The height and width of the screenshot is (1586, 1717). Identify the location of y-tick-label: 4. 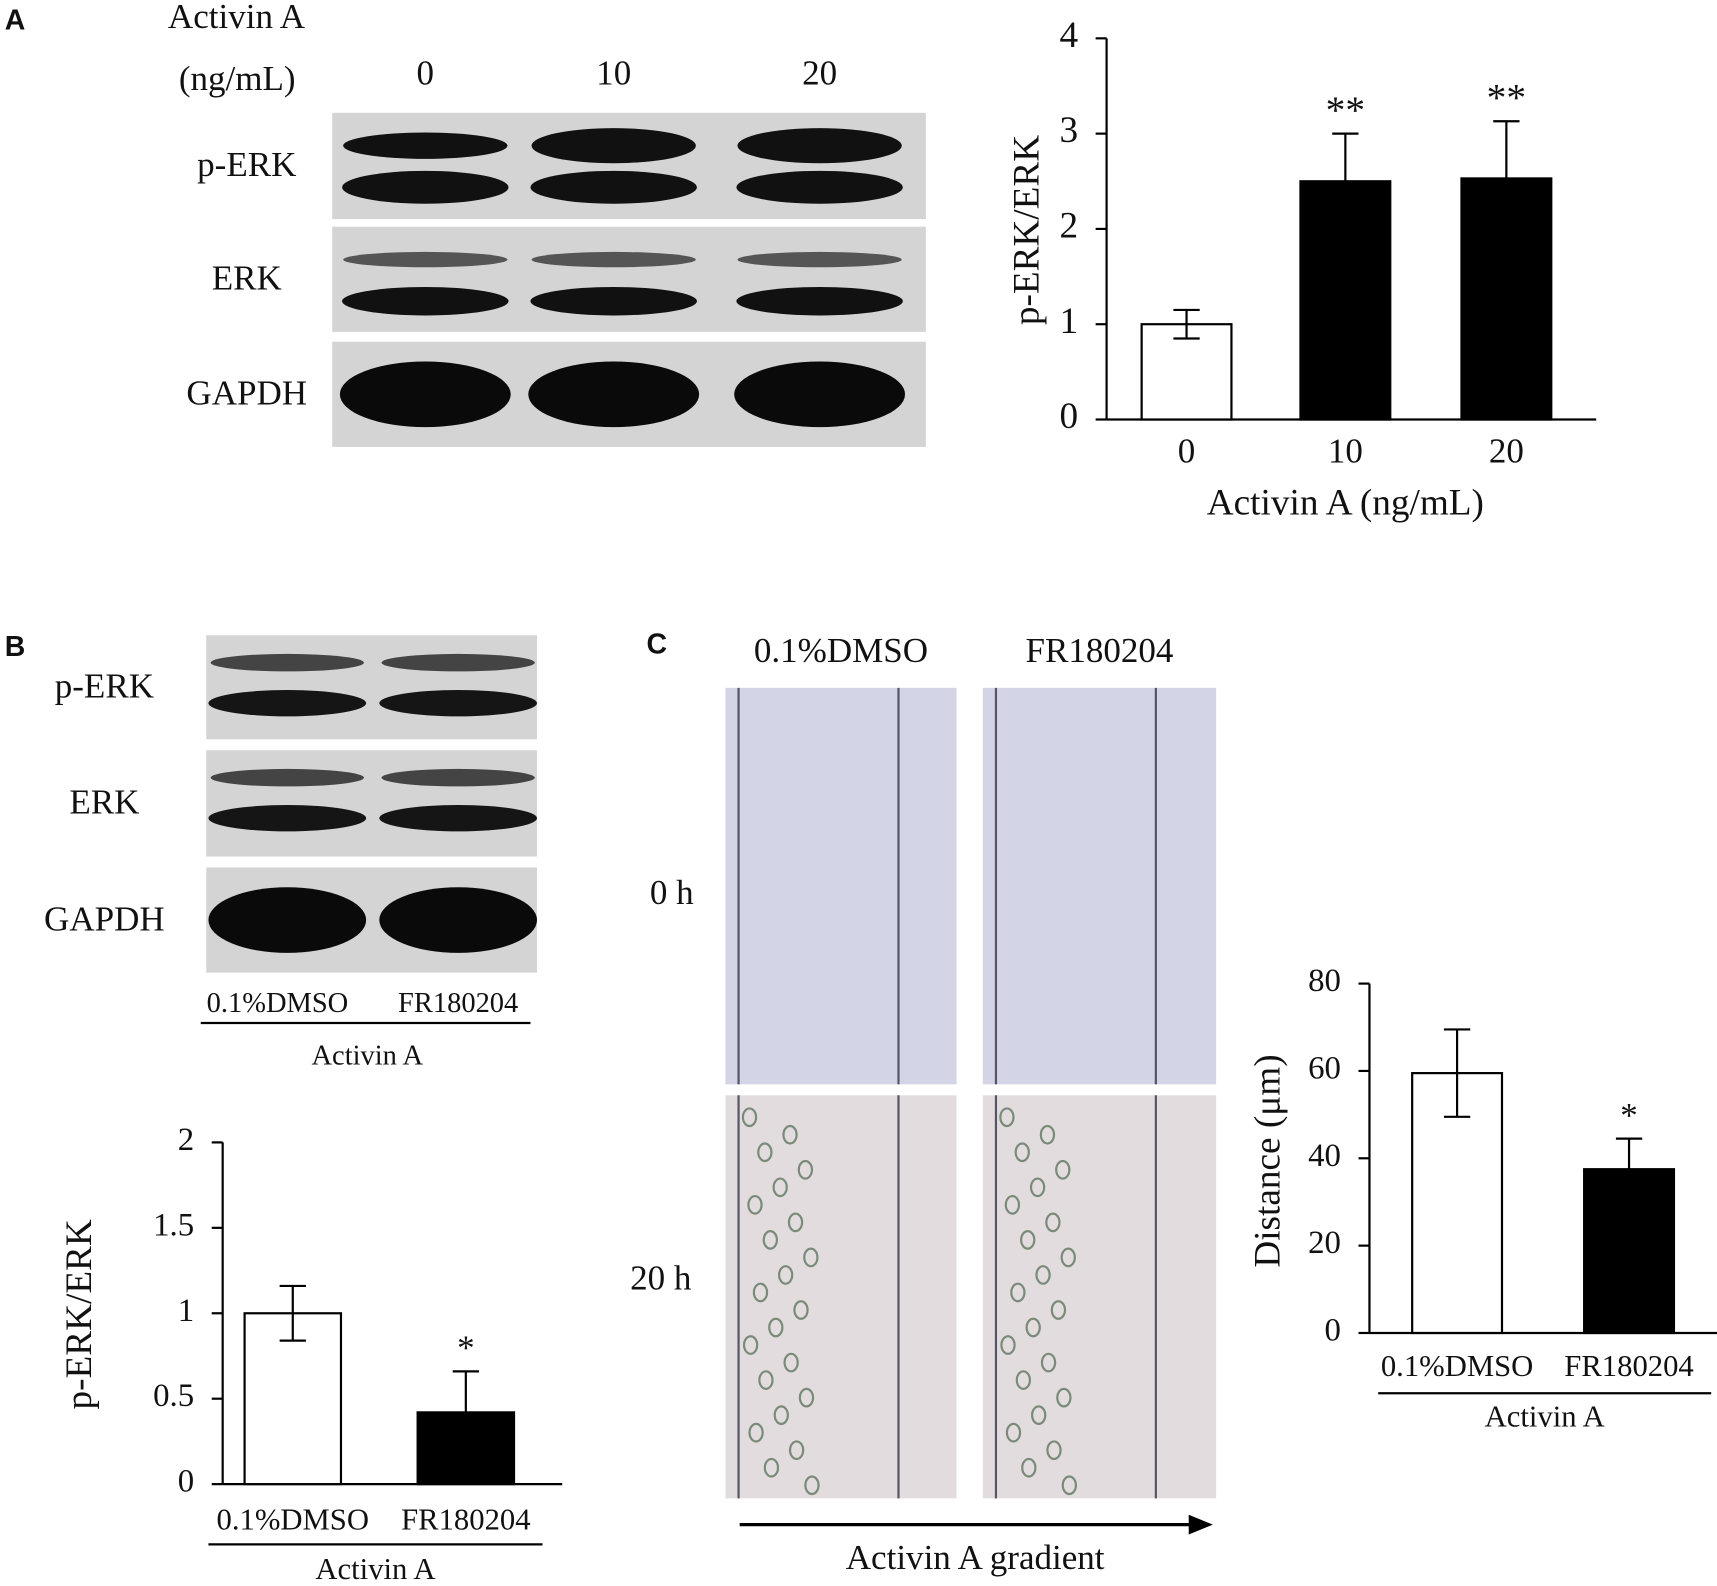
(1068, 35).